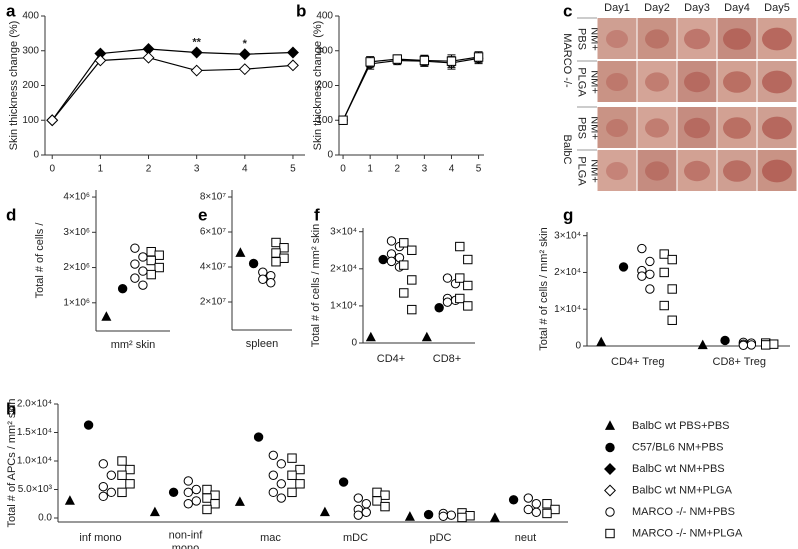  What do you see at coordinates (11, 10) in the screenshot?
I see `panel-letter: a` at bounding box center [11, 10].